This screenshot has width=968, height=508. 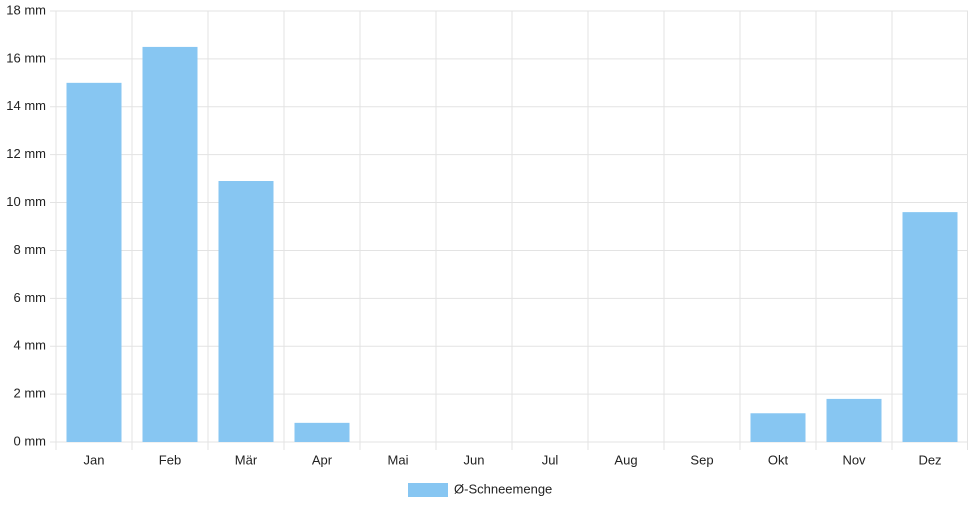 What do you see at coordinates (94, 459) in the screenshot?
I see `x-tick-label: Jan` at bounding box center [94, 459].